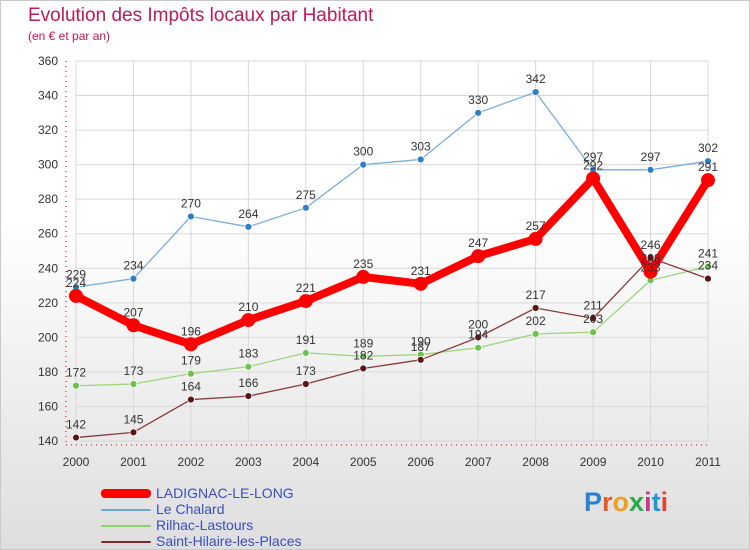 Image resolution: width=750 pixels, height=550 pixels. Describe the element at coordinates (133, 266) in the screenshot. I see `data-label-le-chalard: 234` at that location.